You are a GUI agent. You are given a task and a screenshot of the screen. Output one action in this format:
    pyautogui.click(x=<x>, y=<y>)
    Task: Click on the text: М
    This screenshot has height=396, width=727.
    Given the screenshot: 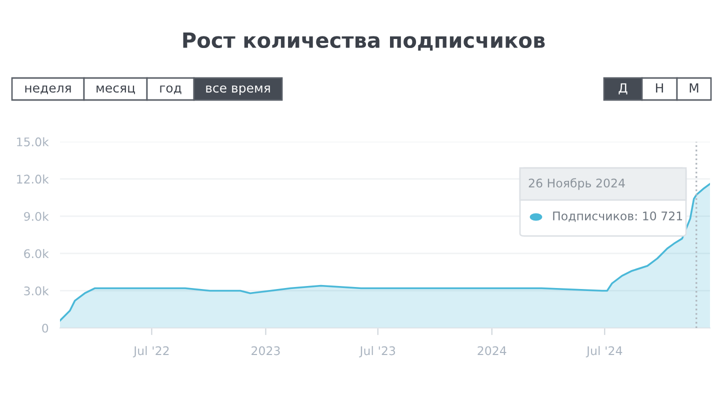 What is the action you would take?
    pyautogui.click(x=694, y=87)
    